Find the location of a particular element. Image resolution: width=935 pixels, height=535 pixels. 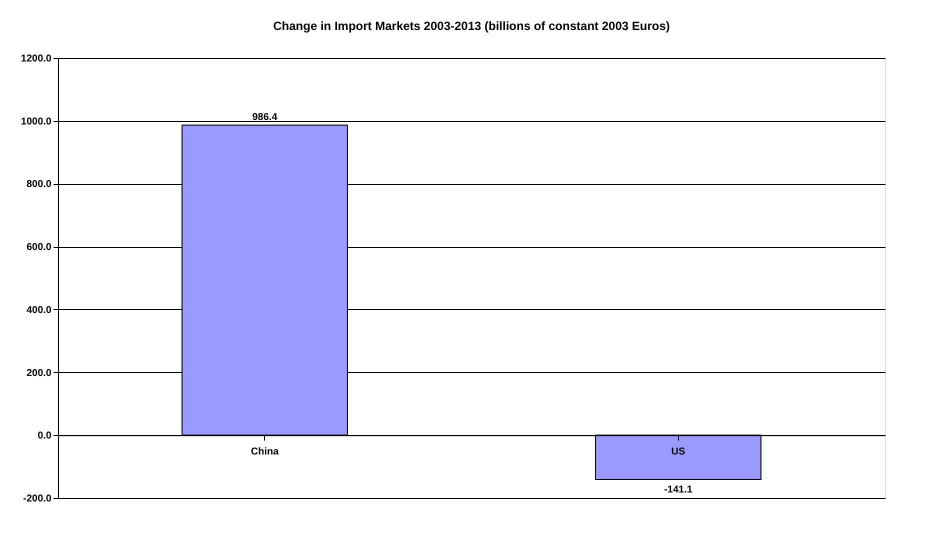

x-tick-label: China is located at coordinates (265, 452).